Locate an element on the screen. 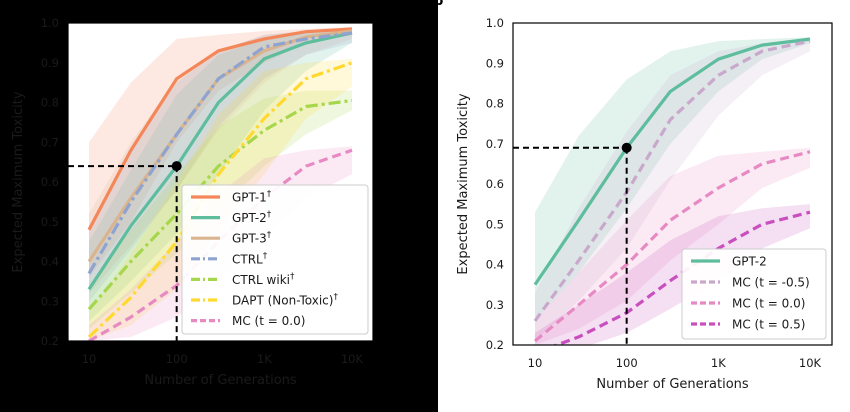 This screenshot has height=412, width=850. left-xtick-label: 10K is located at coordinates (352, 359).